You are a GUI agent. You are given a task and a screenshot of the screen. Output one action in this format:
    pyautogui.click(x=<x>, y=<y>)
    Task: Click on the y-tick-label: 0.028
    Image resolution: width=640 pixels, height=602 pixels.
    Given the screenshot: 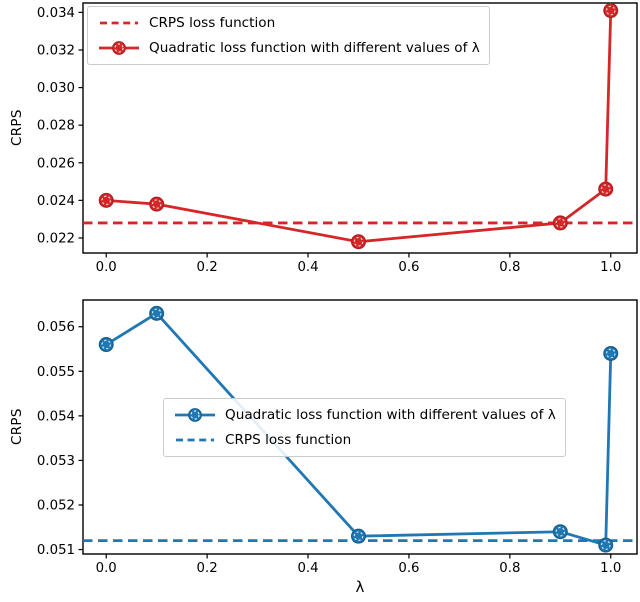 What is the action you would take?
    pyautogui.click(x=56, y=126)
    